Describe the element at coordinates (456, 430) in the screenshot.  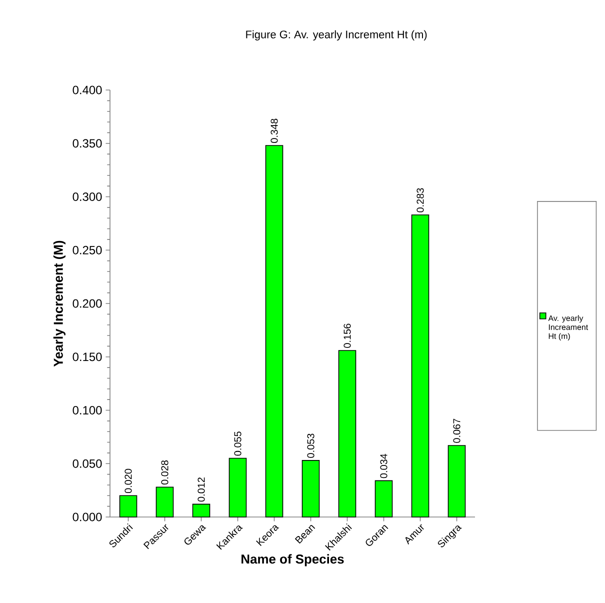
I see `data-label: 0.067` at that location.